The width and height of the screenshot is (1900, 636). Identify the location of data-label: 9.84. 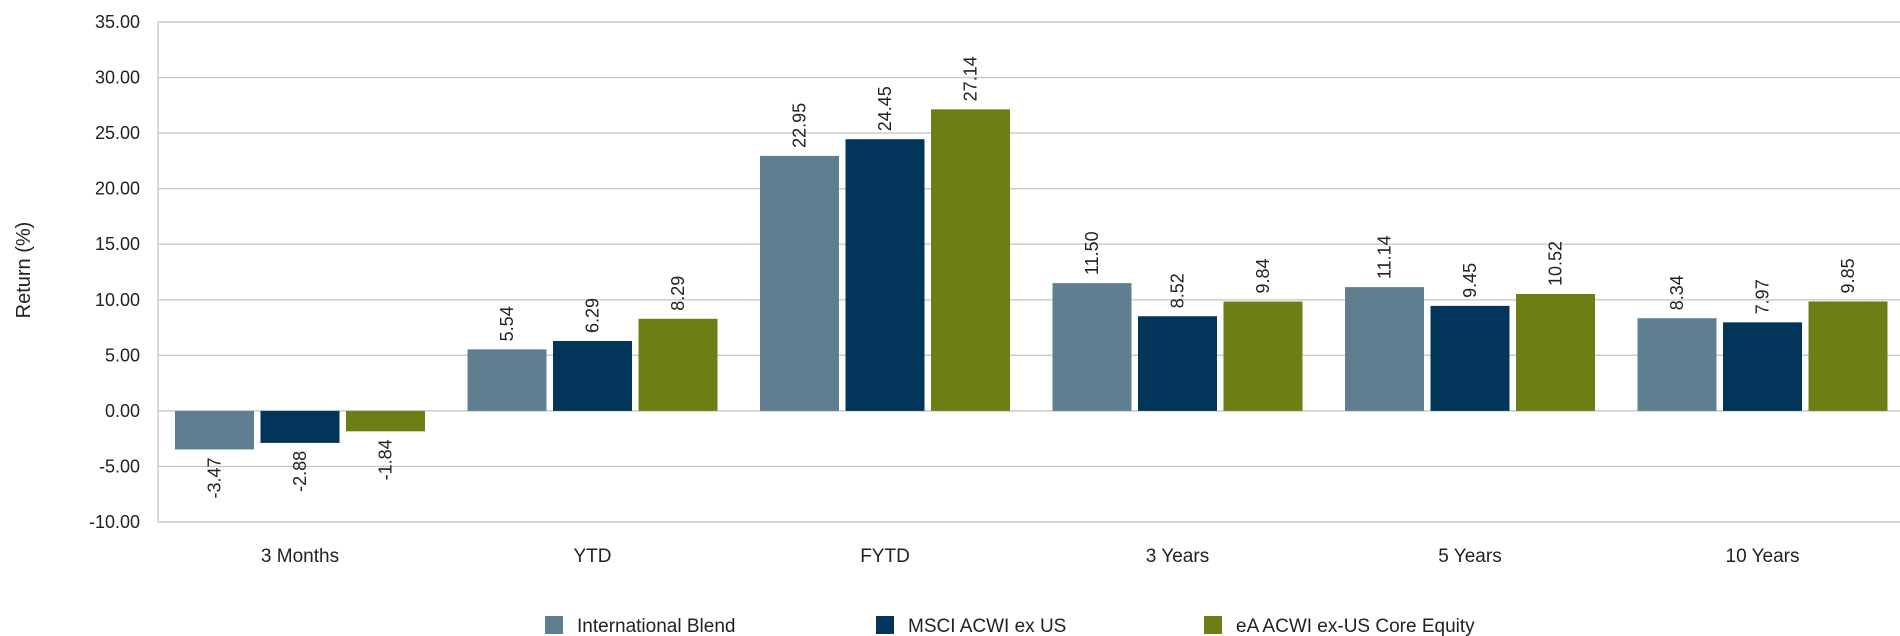
(1263, 276).